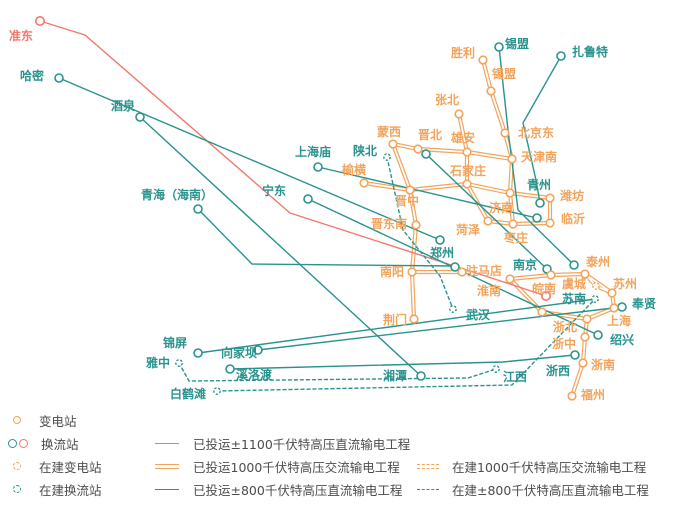  I want to click on station-marker-wannan, so click(542, 312).